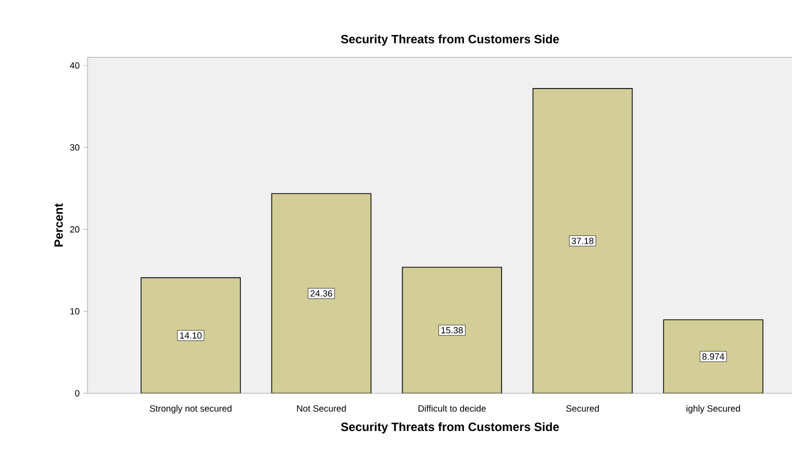 The width and height of the screenshot is (792, 449). What do you see at coordinates (75, 147) in the screenshot?
I see `y-tick-label: 30` at bounding box center [75, 147].